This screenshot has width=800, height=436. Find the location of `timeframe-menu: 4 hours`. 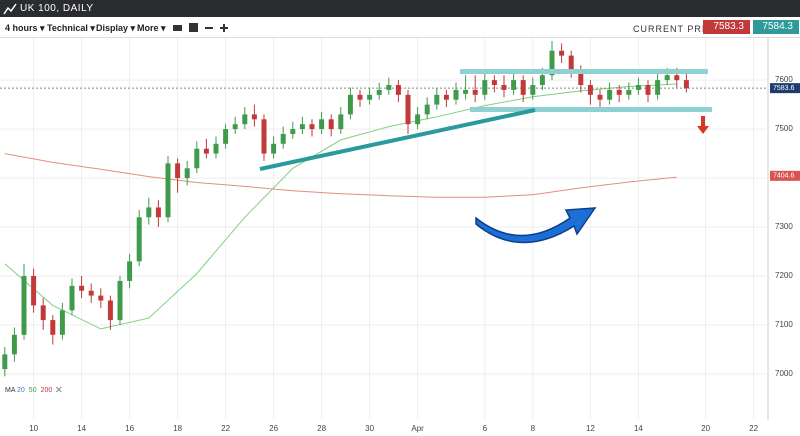

timeframe-menu: 4 hours is located at coordinates (25, 28).